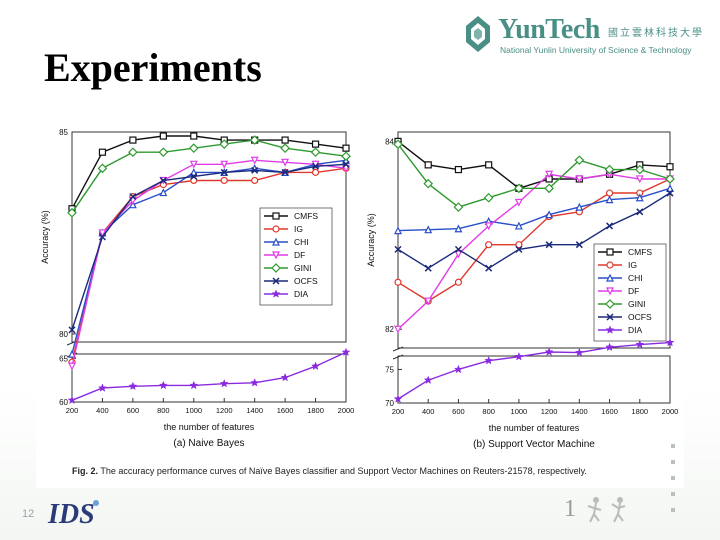 The width and height of the screenshot is (720, 540). What do you see at coordinates (595, 509) in the screenshot?
I see `sports-figures-icon: 1` at bounding box center [595, 509].